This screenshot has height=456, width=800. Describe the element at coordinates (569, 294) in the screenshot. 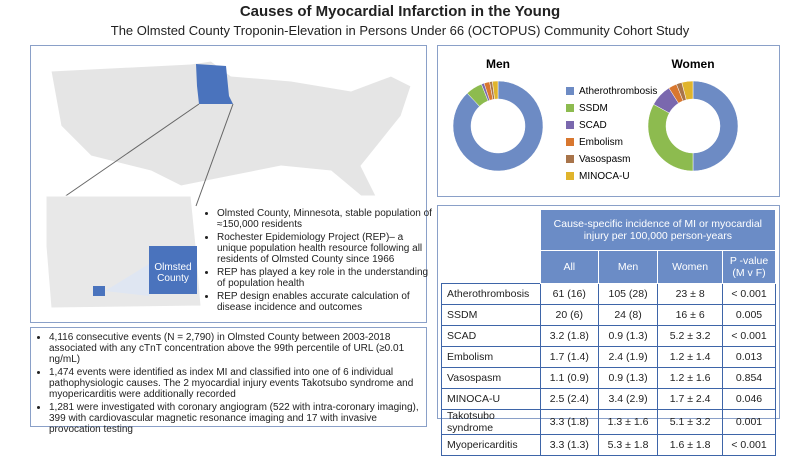

I see `cell: 61 (16)` at that location.